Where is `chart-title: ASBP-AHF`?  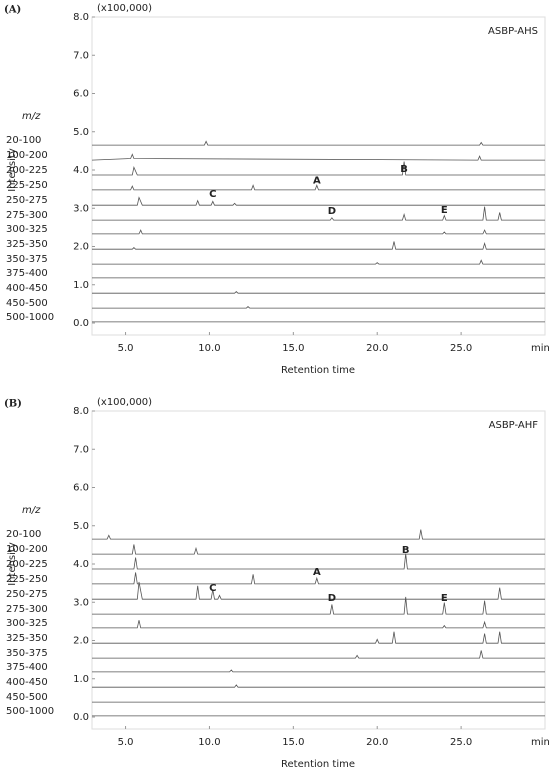 chart-title: ASBP-AHF is located at coordinates (514, 425).